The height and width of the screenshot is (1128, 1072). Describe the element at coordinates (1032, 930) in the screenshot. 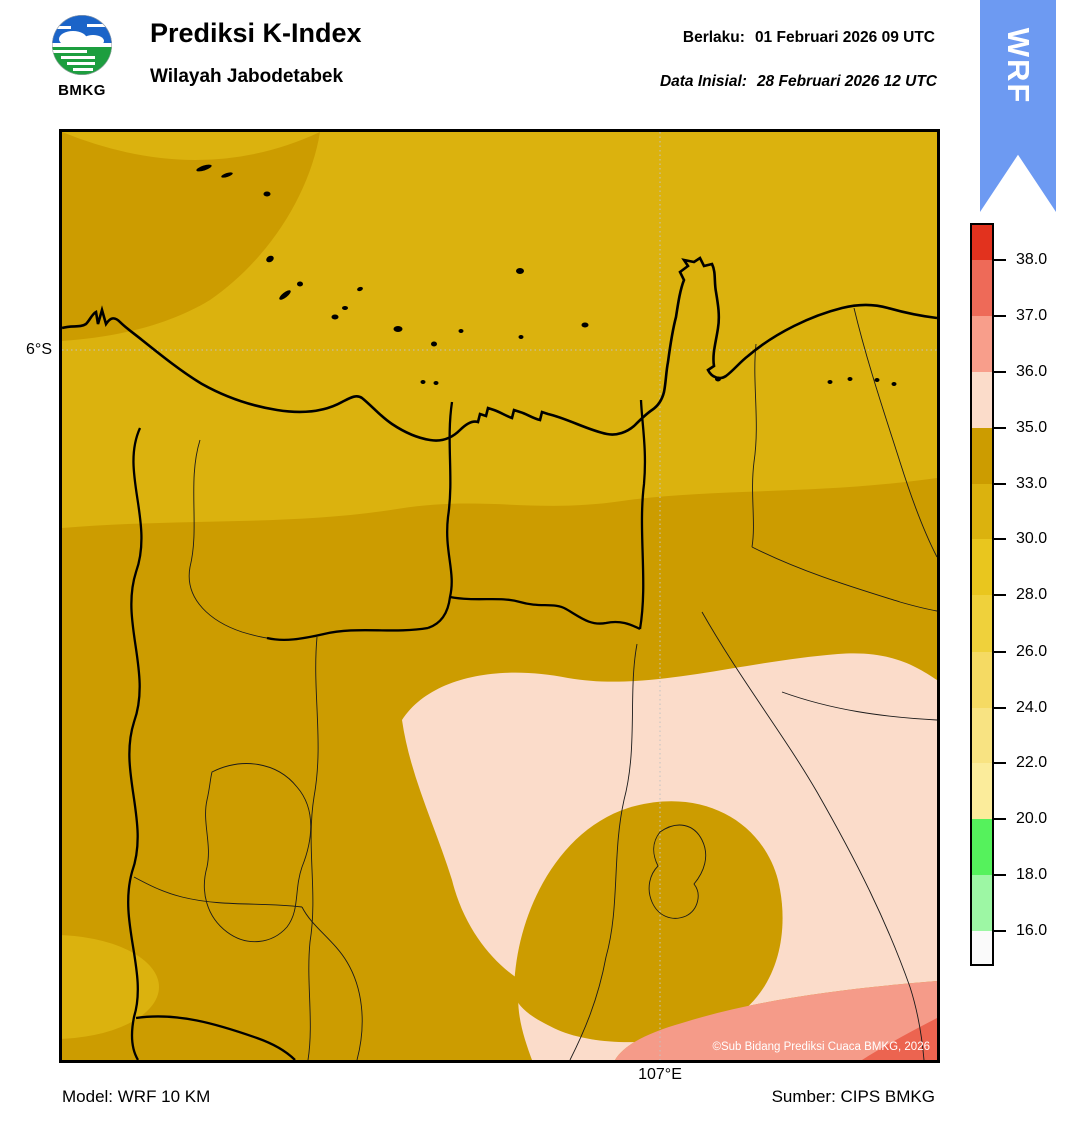

I see `colorbar-tick-label: 16.0` at that location.